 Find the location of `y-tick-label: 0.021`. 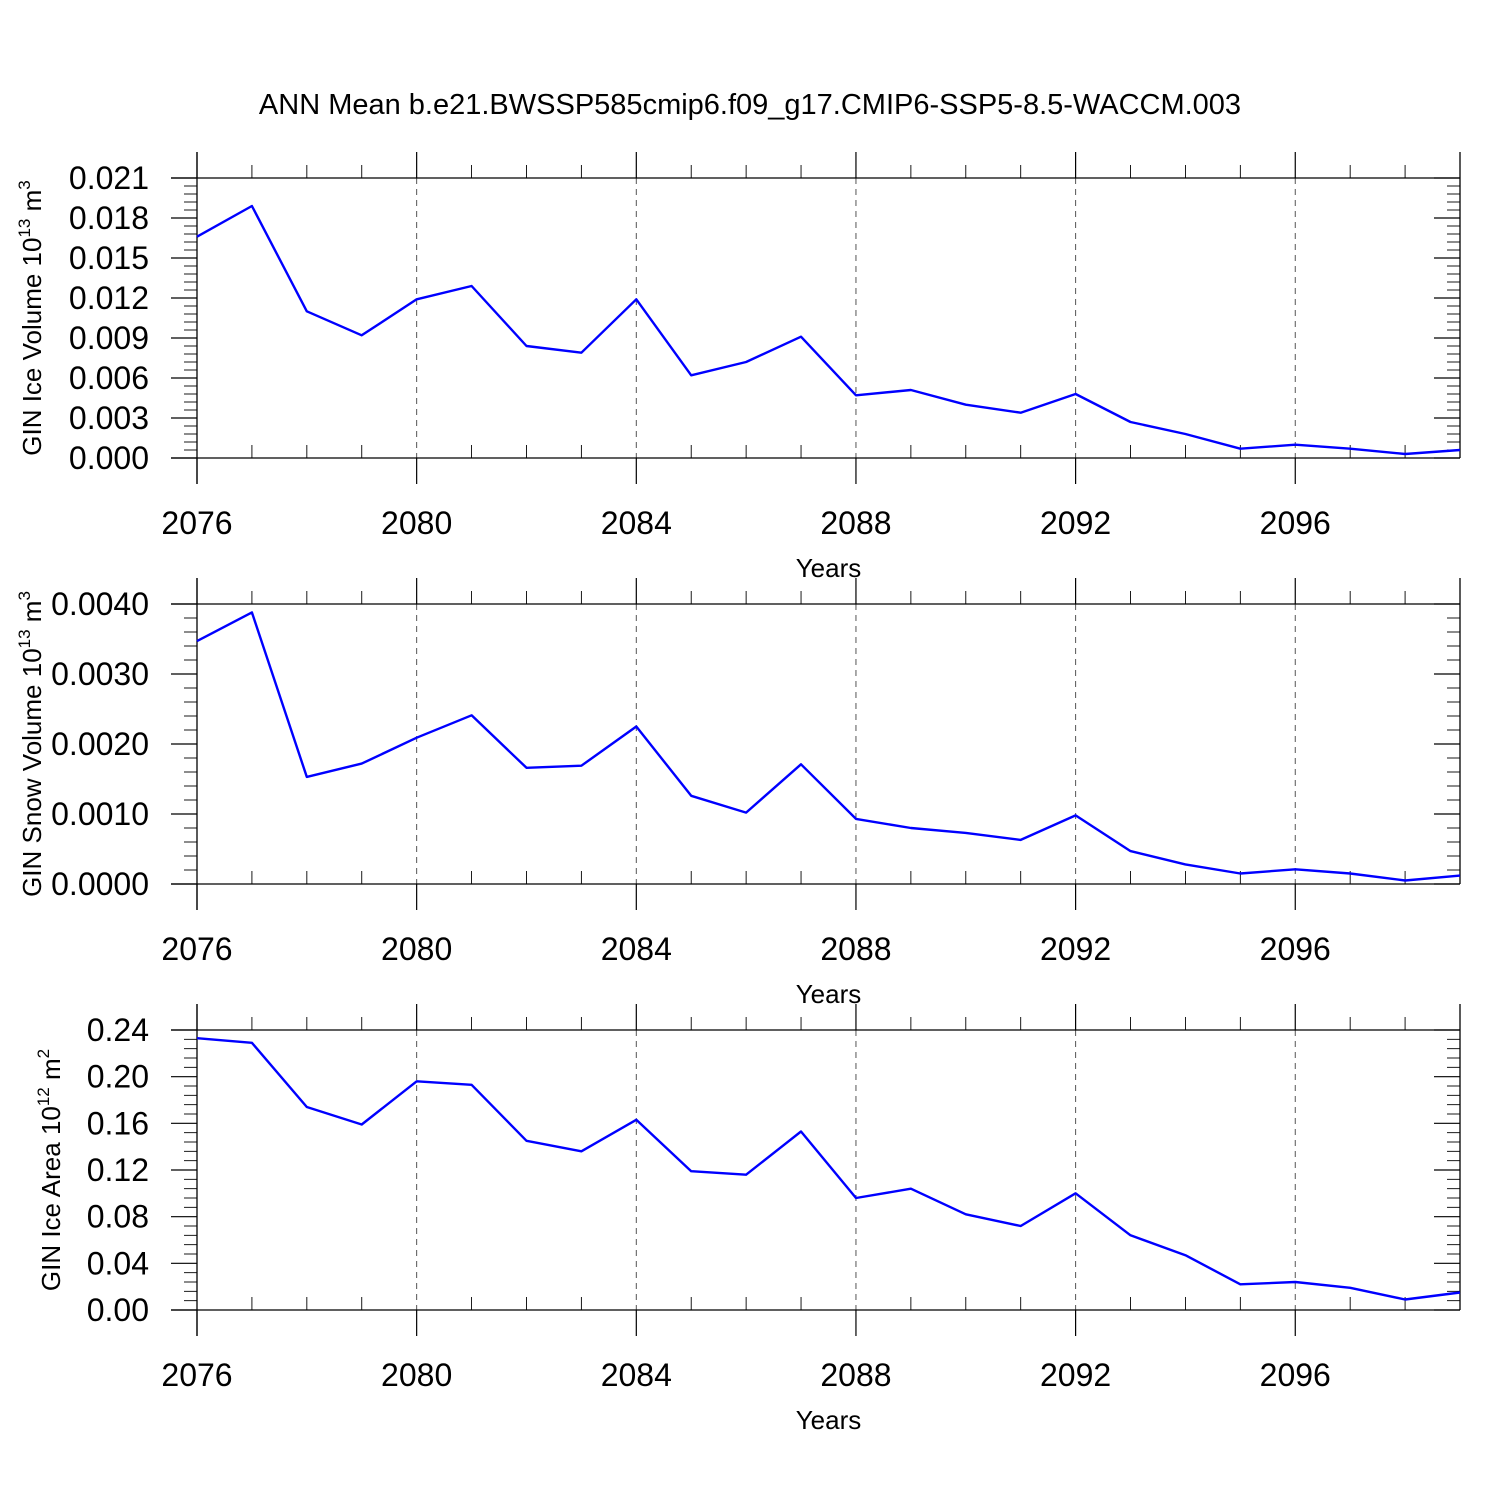

y-tick-label: 0.021 is located at coordinates (109, 178).